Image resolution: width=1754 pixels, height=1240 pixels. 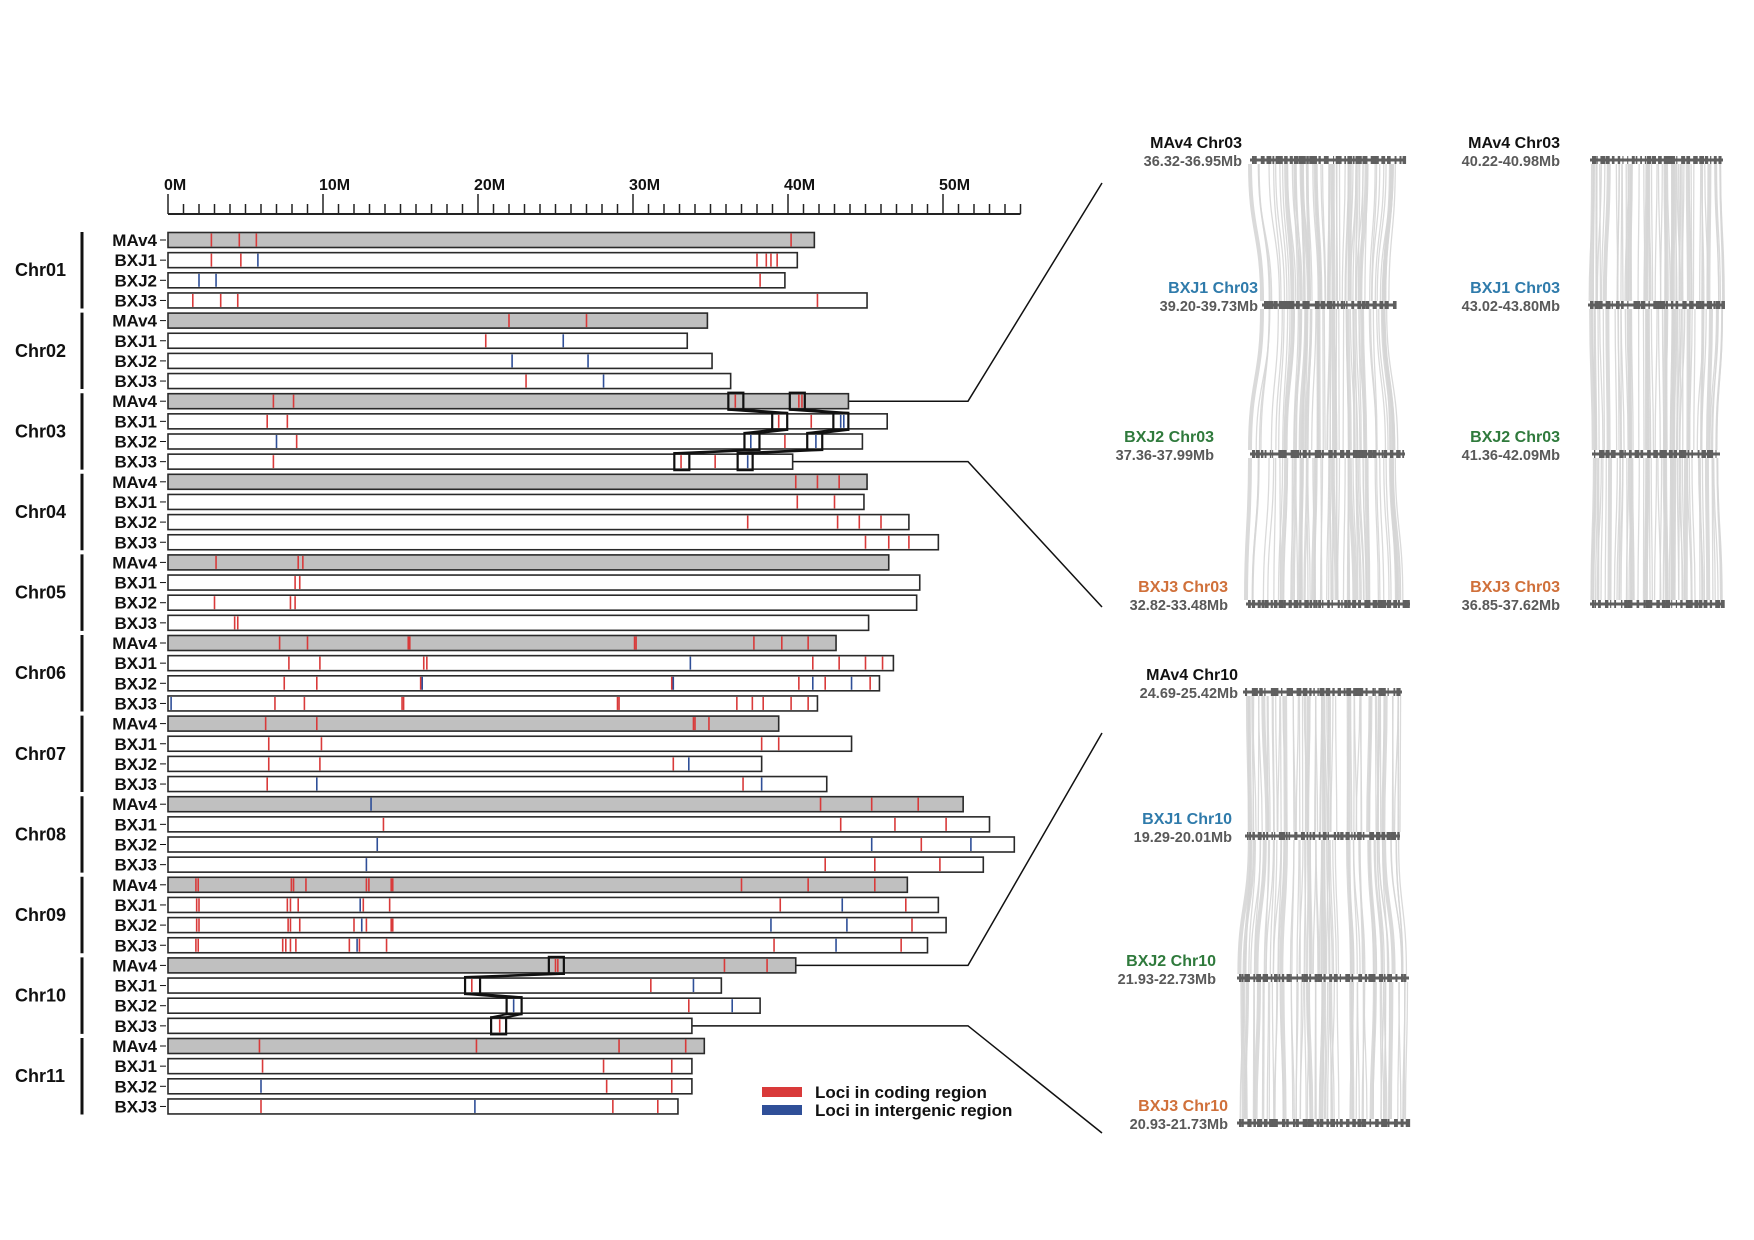 I want to click on region-link-line, so click(x=498, y=1016).